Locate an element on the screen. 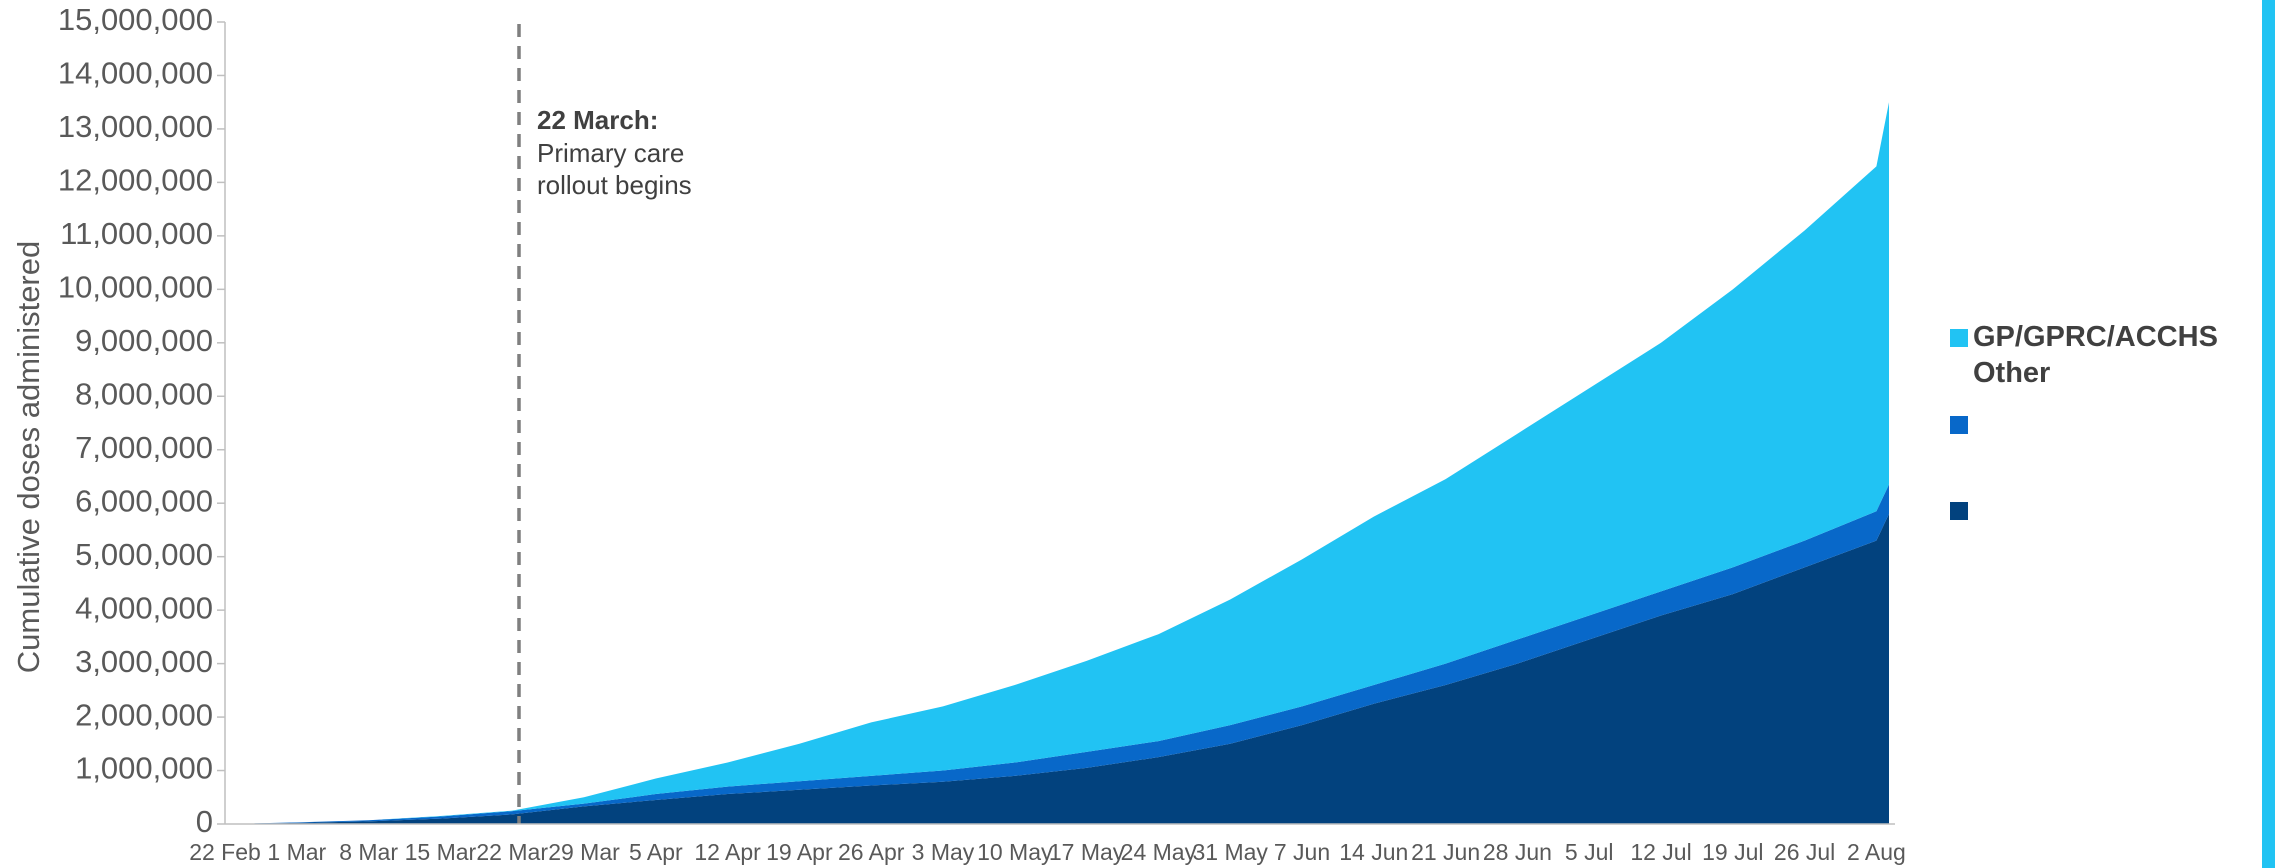 This screenshot has height=868, width=2275. y-tick-label: 9,000,000 is located at coordinates (144, 340).